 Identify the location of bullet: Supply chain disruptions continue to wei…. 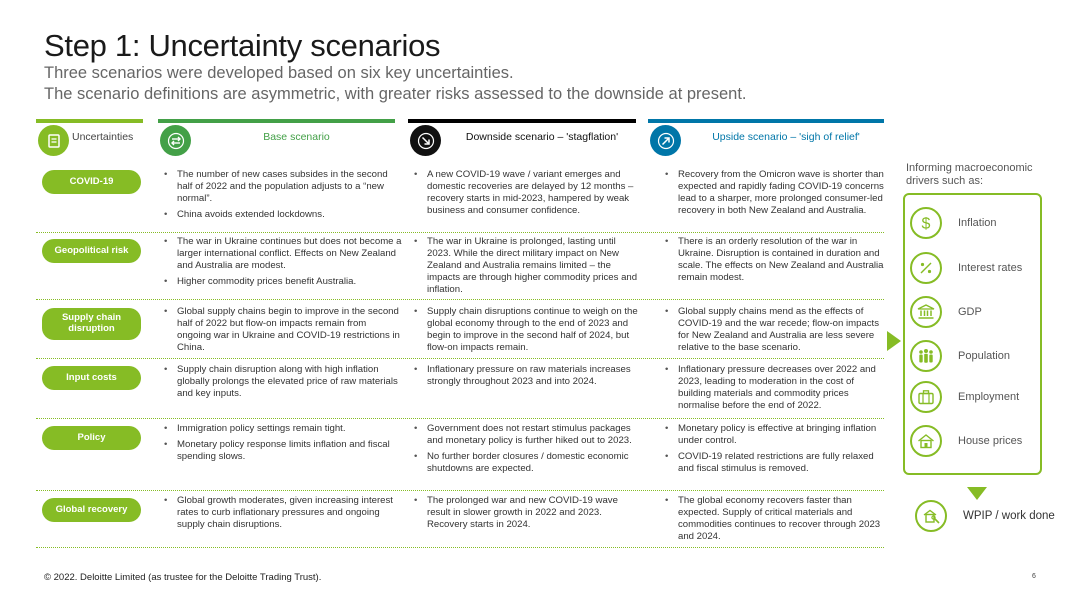
(527, 330).